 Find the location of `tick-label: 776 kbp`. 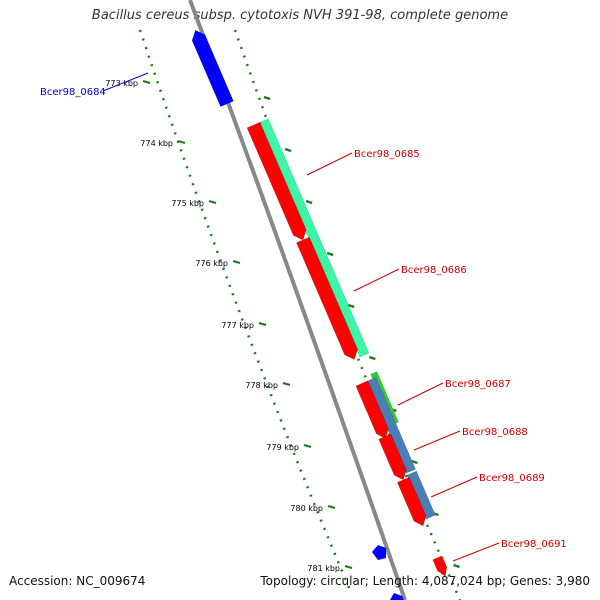

tick-label: 776 kbp is located at coordinates (211, 263).